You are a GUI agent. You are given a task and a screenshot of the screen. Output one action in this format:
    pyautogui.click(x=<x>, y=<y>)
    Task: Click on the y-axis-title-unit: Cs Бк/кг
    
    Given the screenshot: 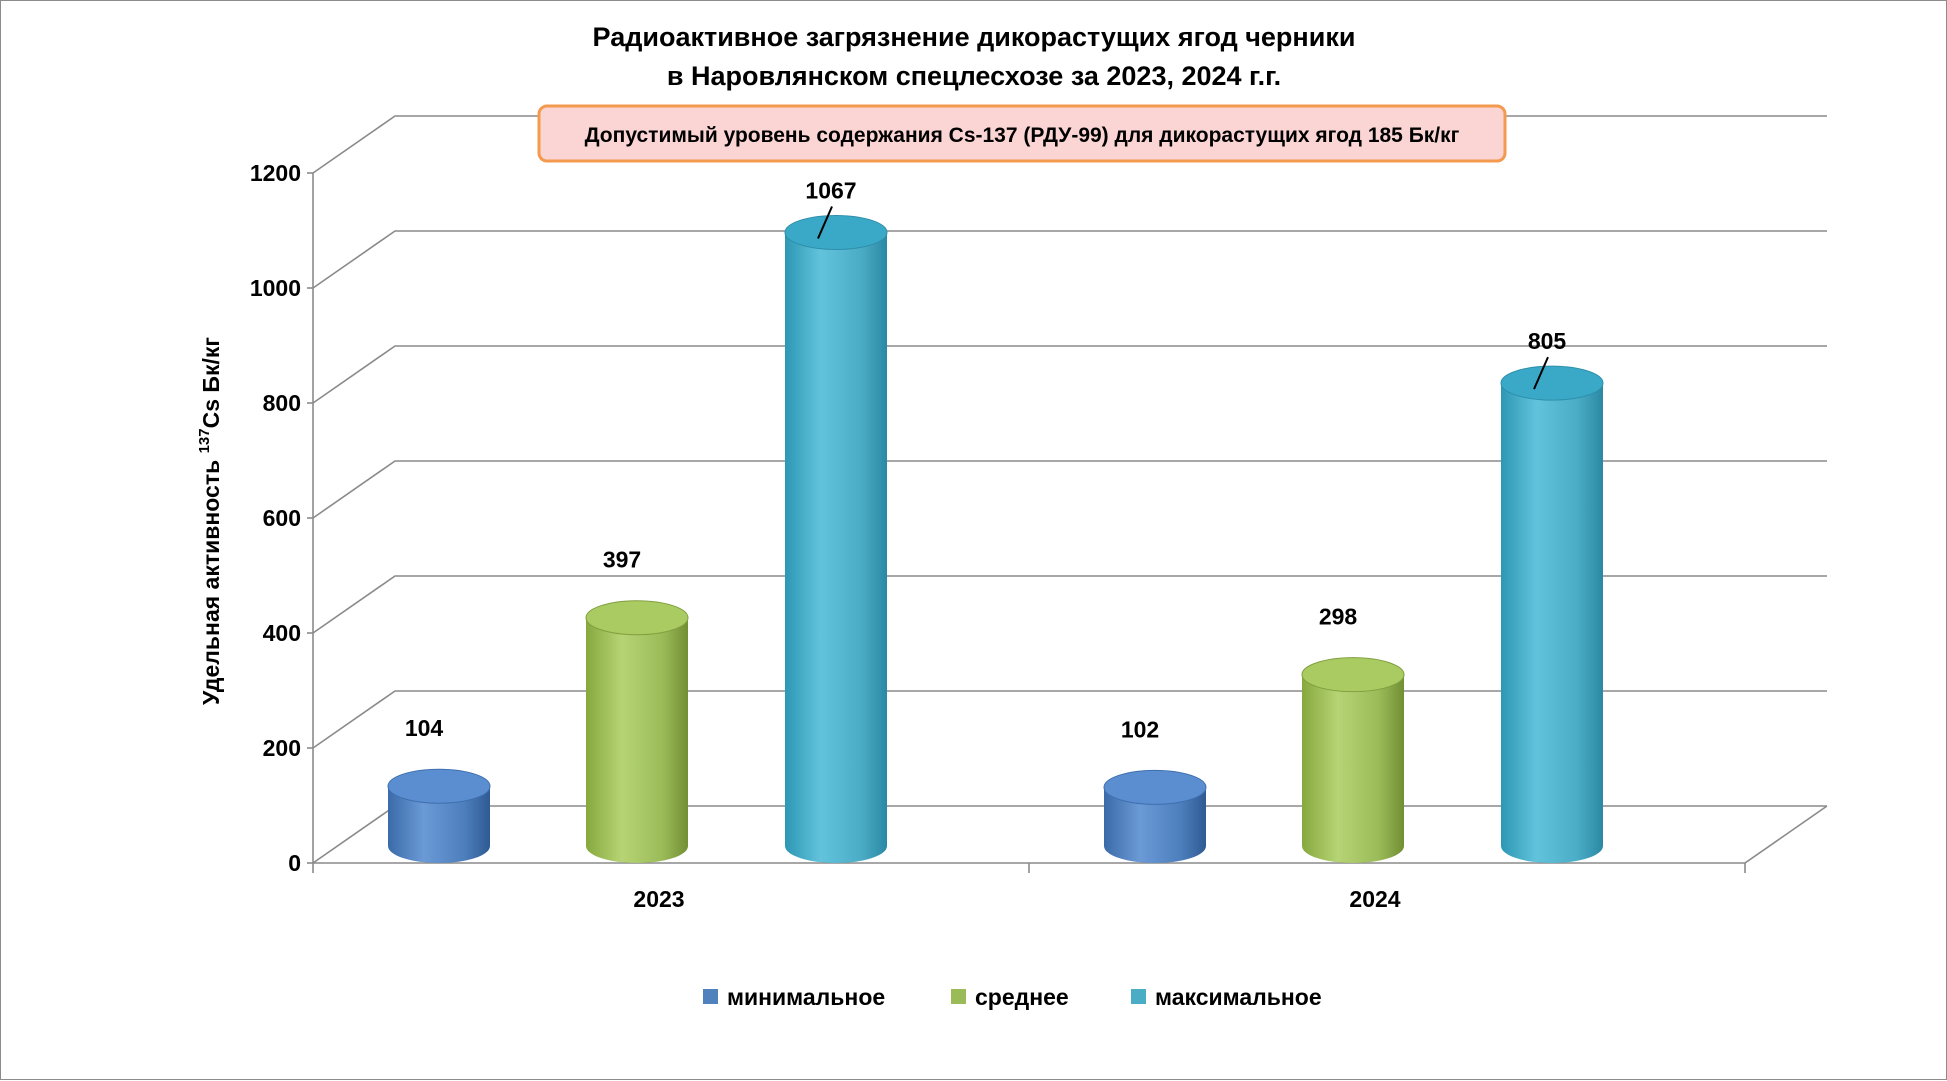 What is the action you would take?
    pyautogui.click(x=211, y=382)
    